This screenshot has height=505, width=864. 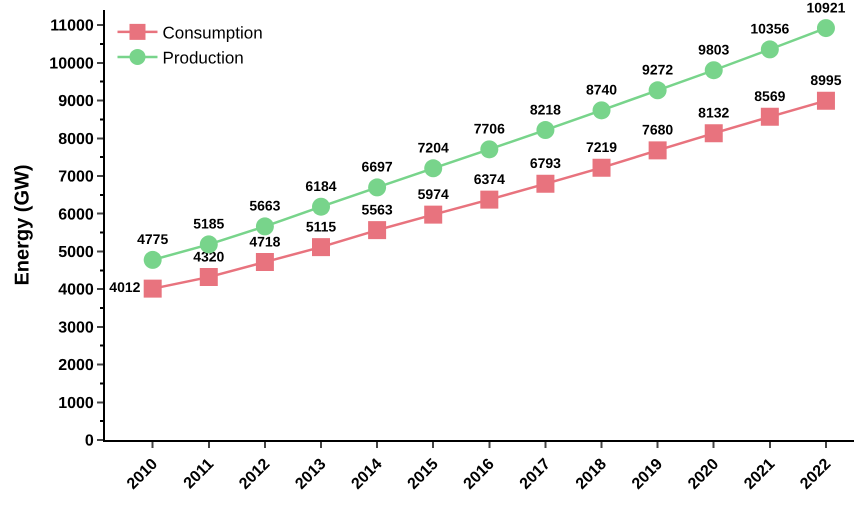 What do you see at coordinates (714, 49) in the screenshot?
I see `data-label: 9803` at bounding box center [714, 49].